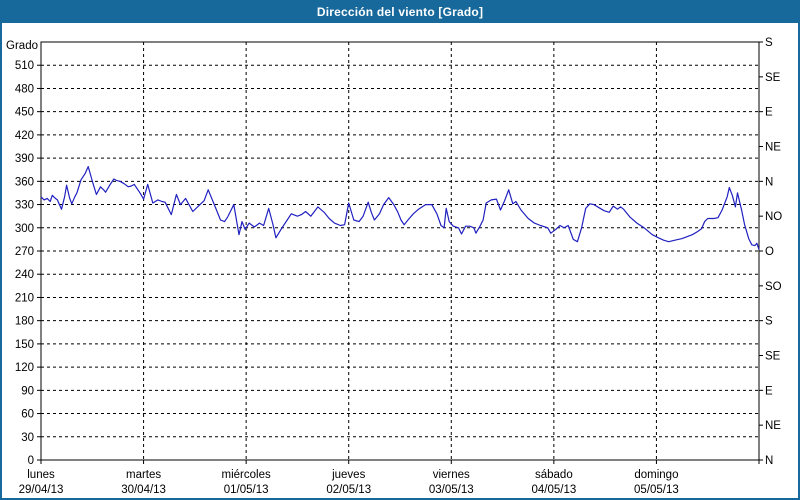  What do you see at coordinates (451, 490) in the screenshot?
I see `x-date-label: 03/05/13` at bounding box center [451, 490].